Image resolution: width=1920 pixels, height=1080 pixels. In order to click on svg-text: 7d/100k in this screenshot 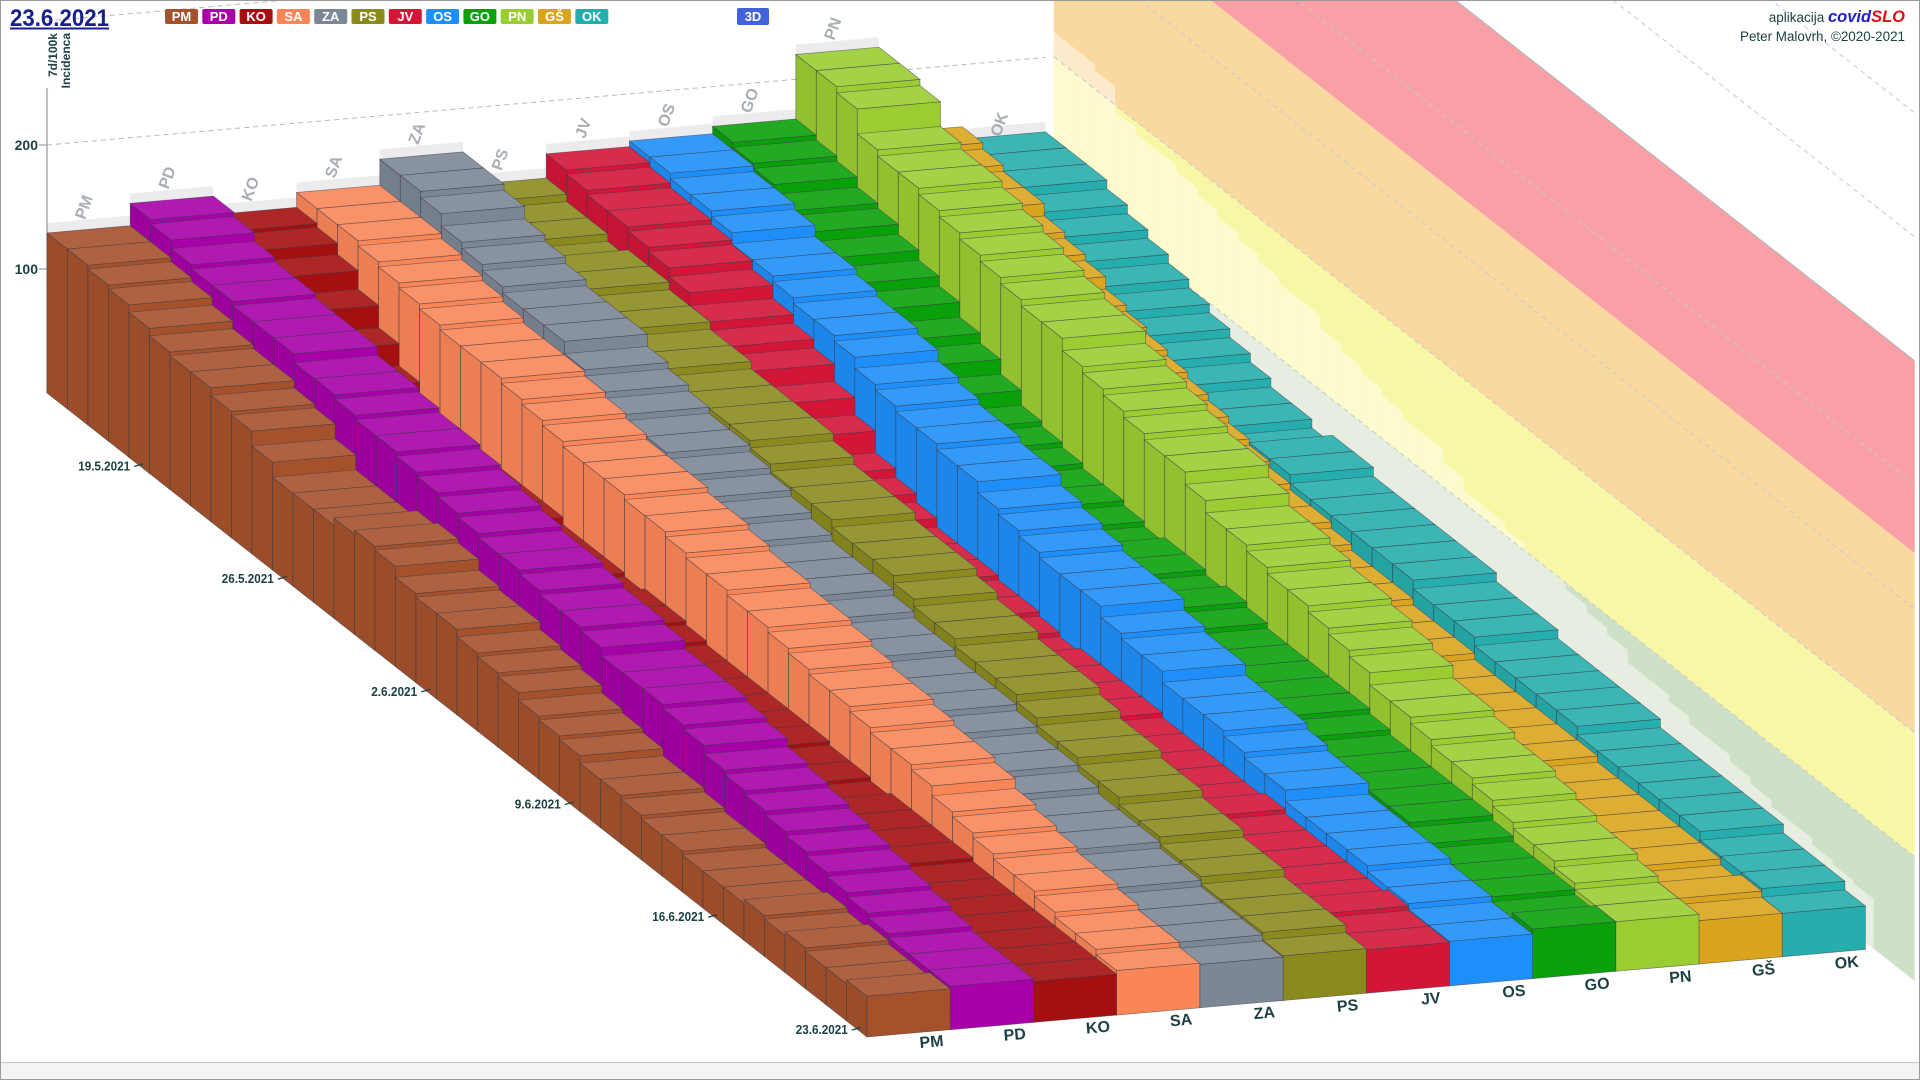, I will do `click(53, 55)`.